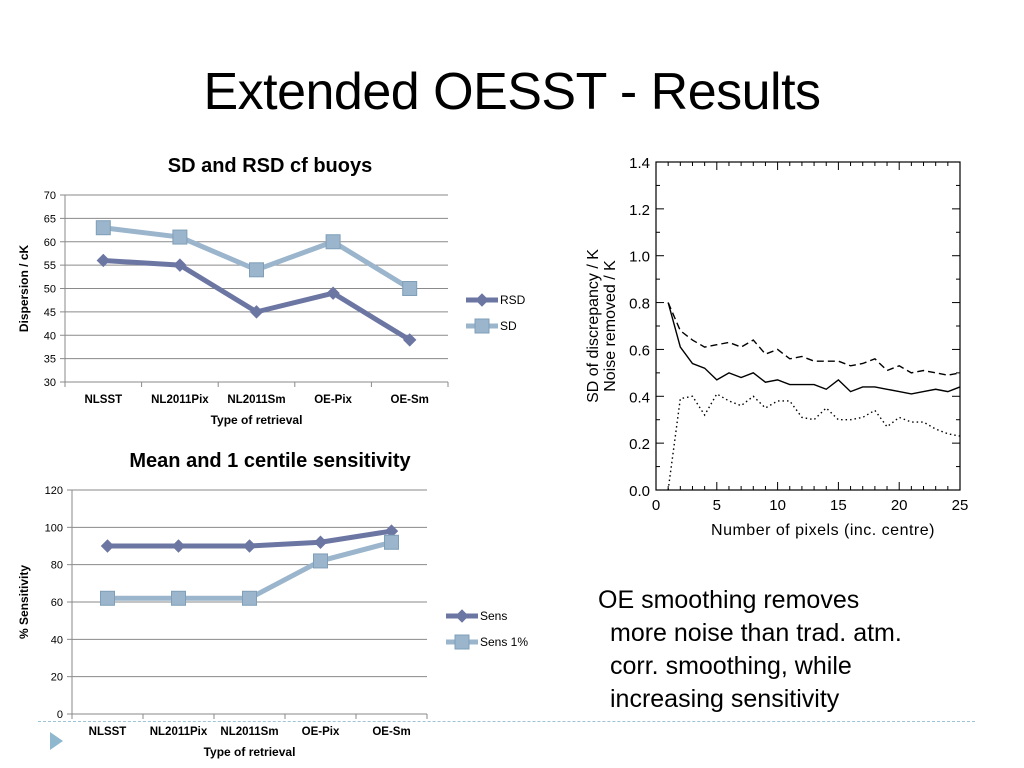 The image size is (1024, 768). Describe the element at coordinates (823, 530) in the screenshot. I see `x-axis-label: Number of pixels (inc. centre)` at that location.